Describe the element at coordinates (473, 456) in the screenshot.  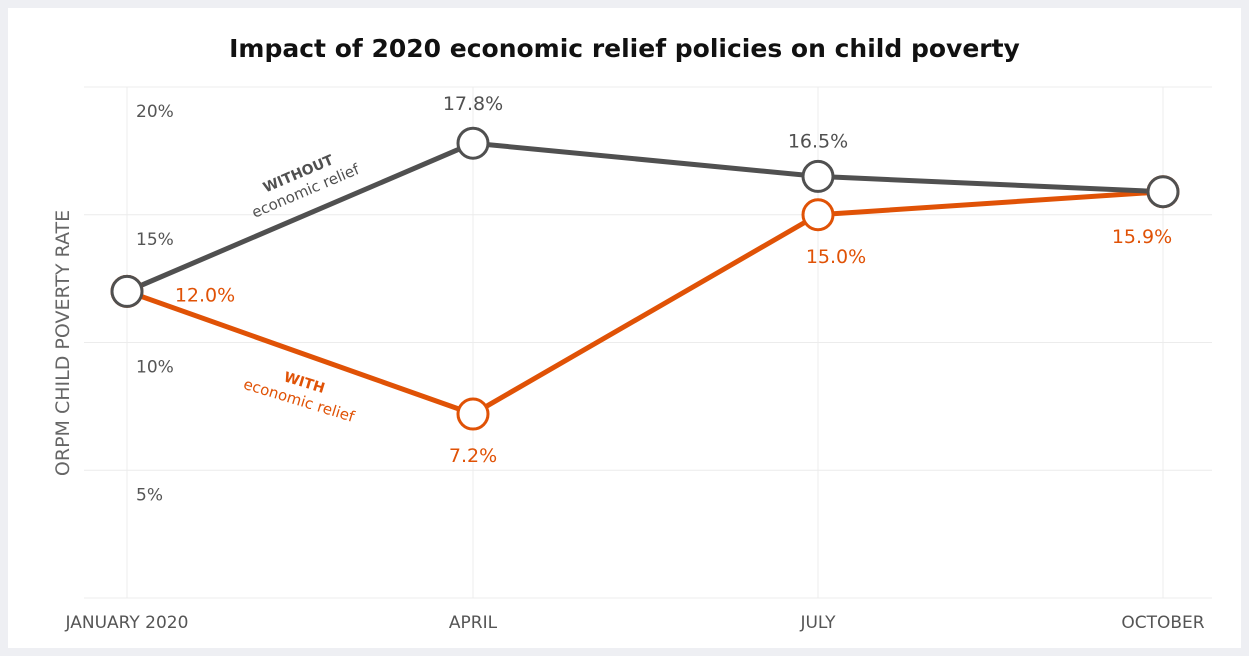
I see `data-label: 7.2%` at that location.